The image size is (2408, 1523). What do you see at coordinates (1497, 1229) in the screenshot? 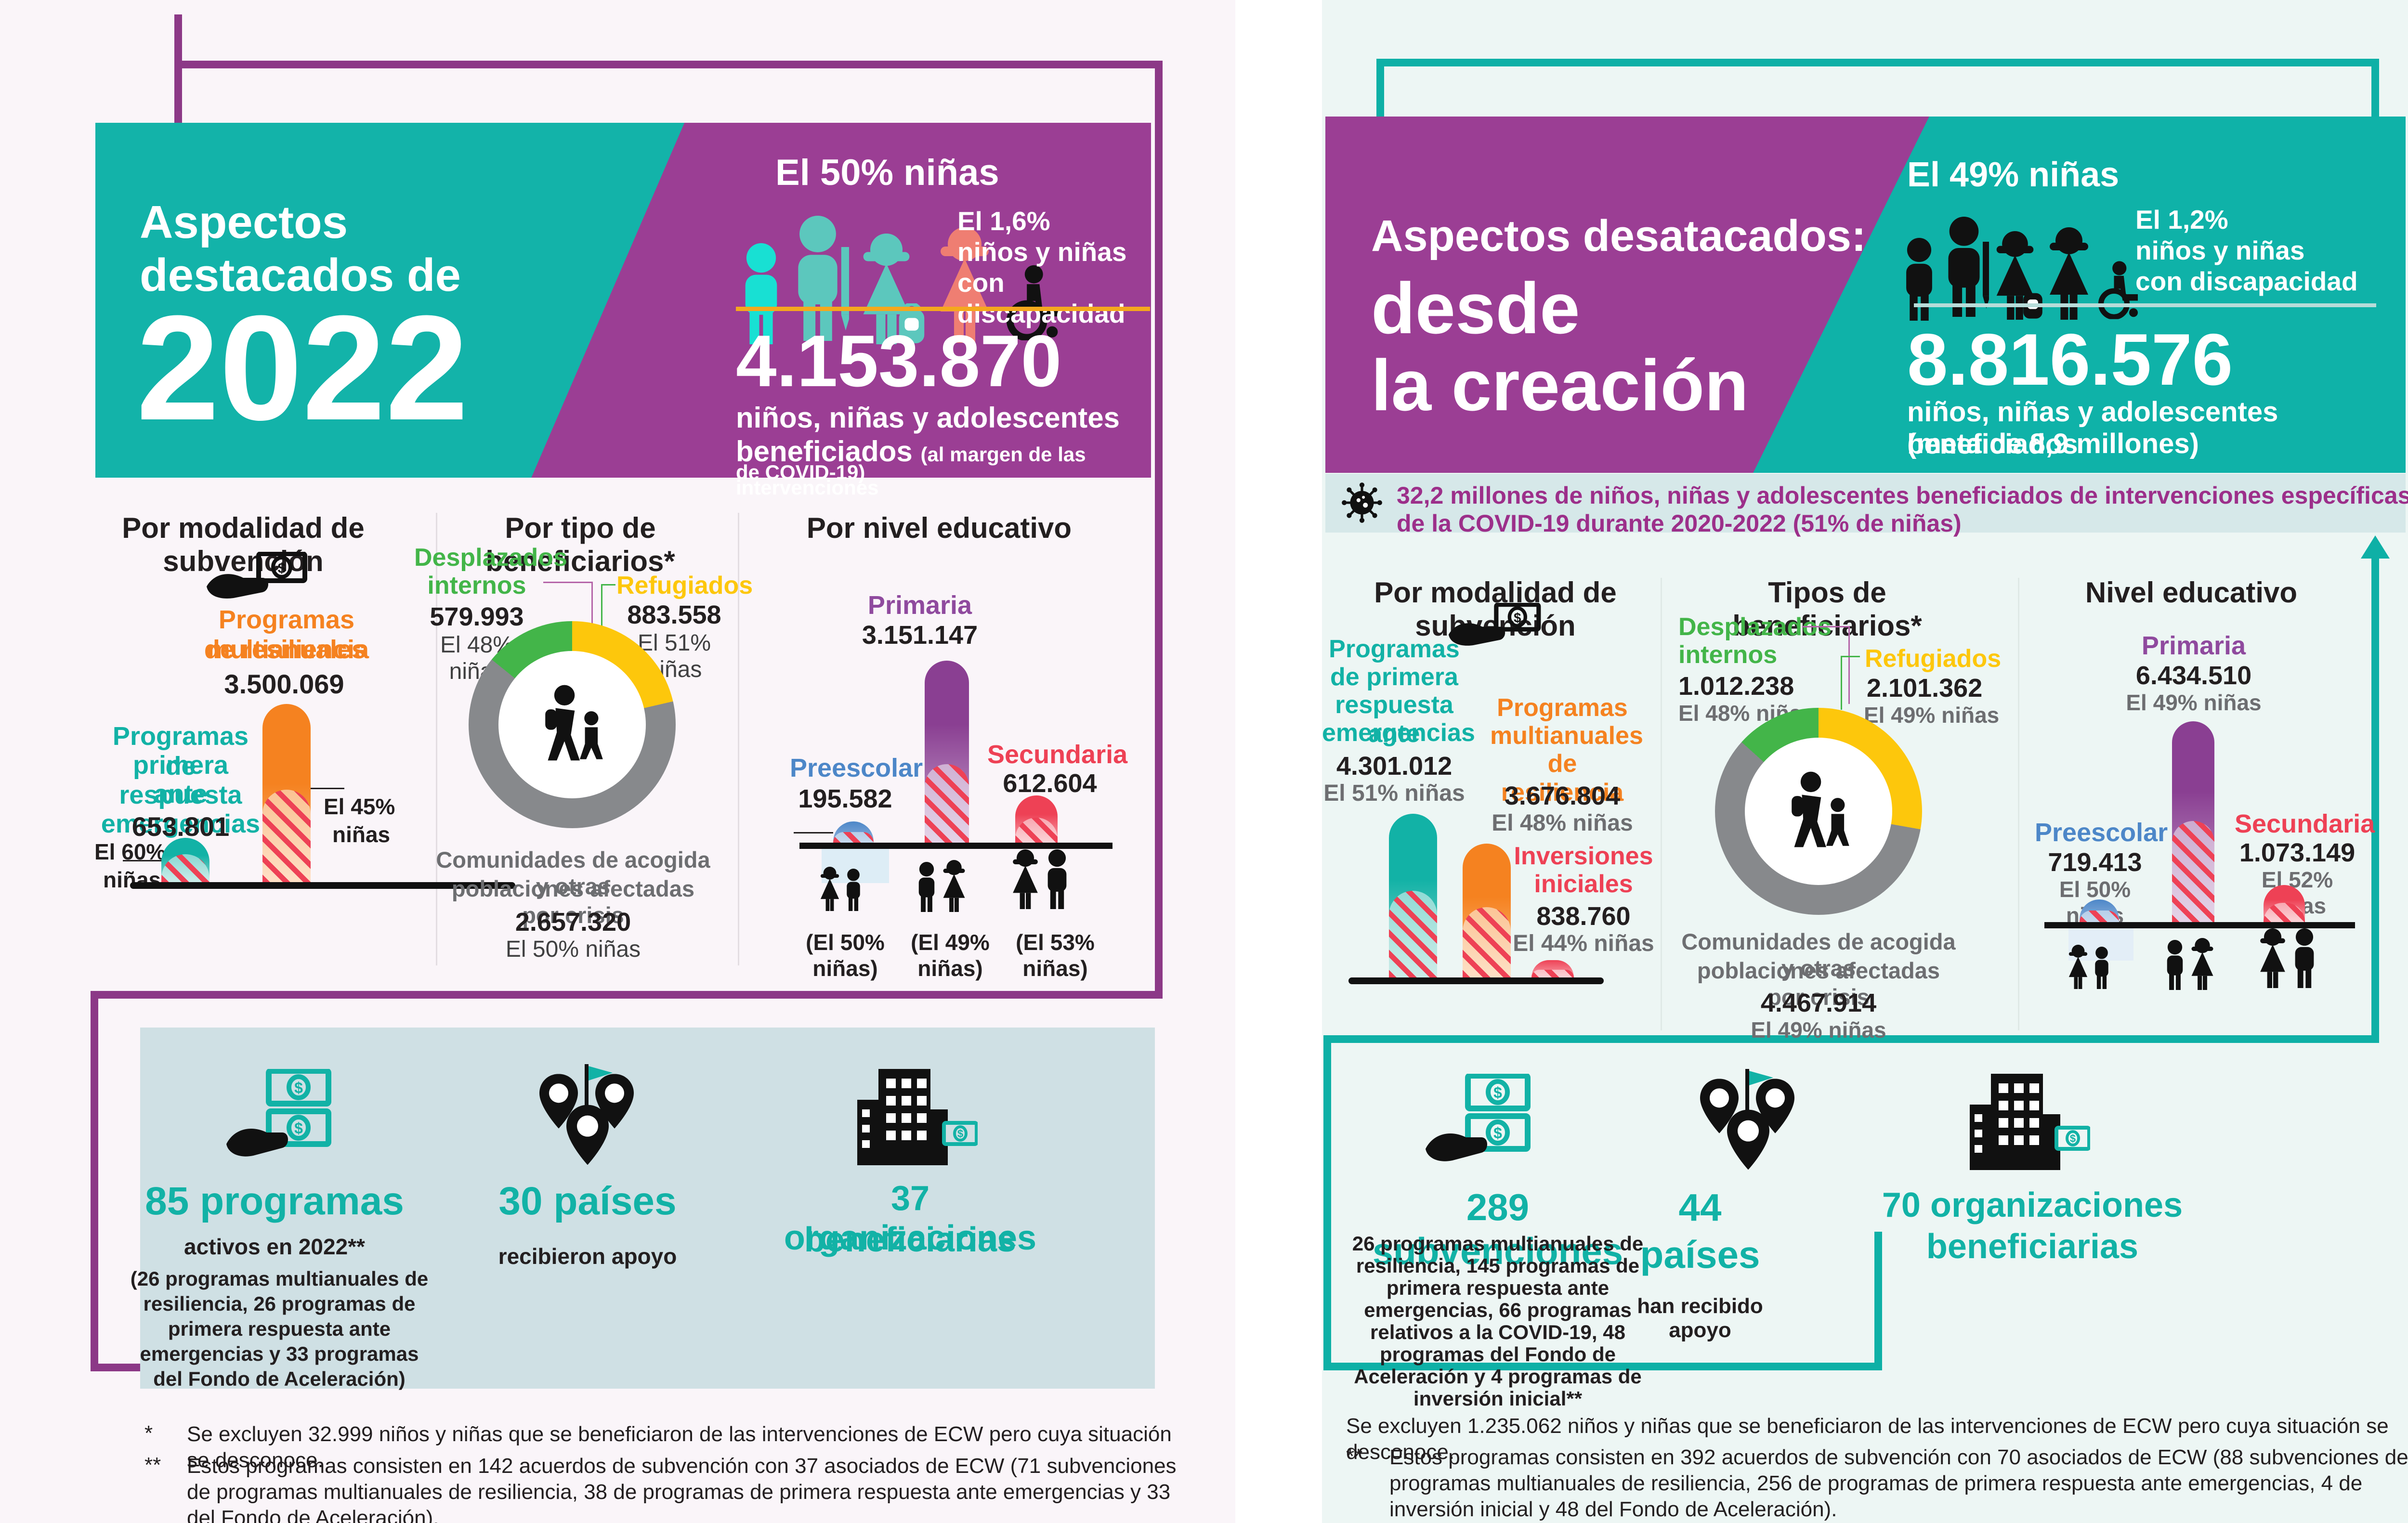
I see `right-stat-grants: 289 subvenciones` at bounding box center [1497, 1229].